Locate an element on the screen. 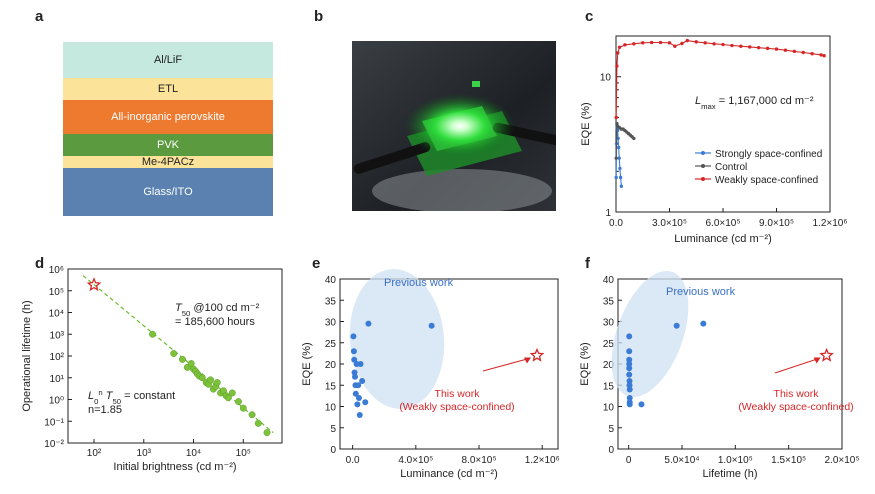 The height and width of the screenshot is (494, 875). stack-layer: PVK is located at coordinates (168, 145).